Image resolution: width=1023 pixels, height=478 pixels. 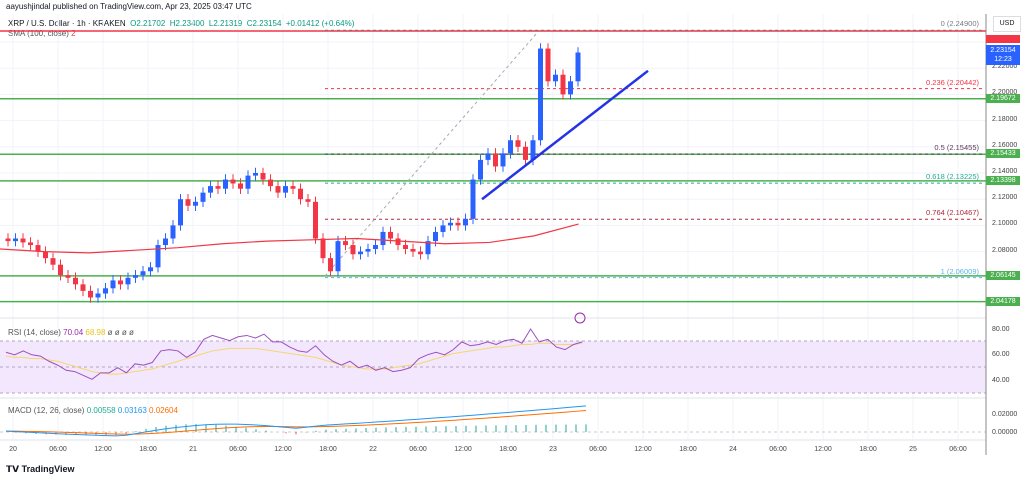 What do you see at coordinates (1003, 59) in the screenshot?
I see `bar-countdown: 12:23` at bounding box center [1003, 59].